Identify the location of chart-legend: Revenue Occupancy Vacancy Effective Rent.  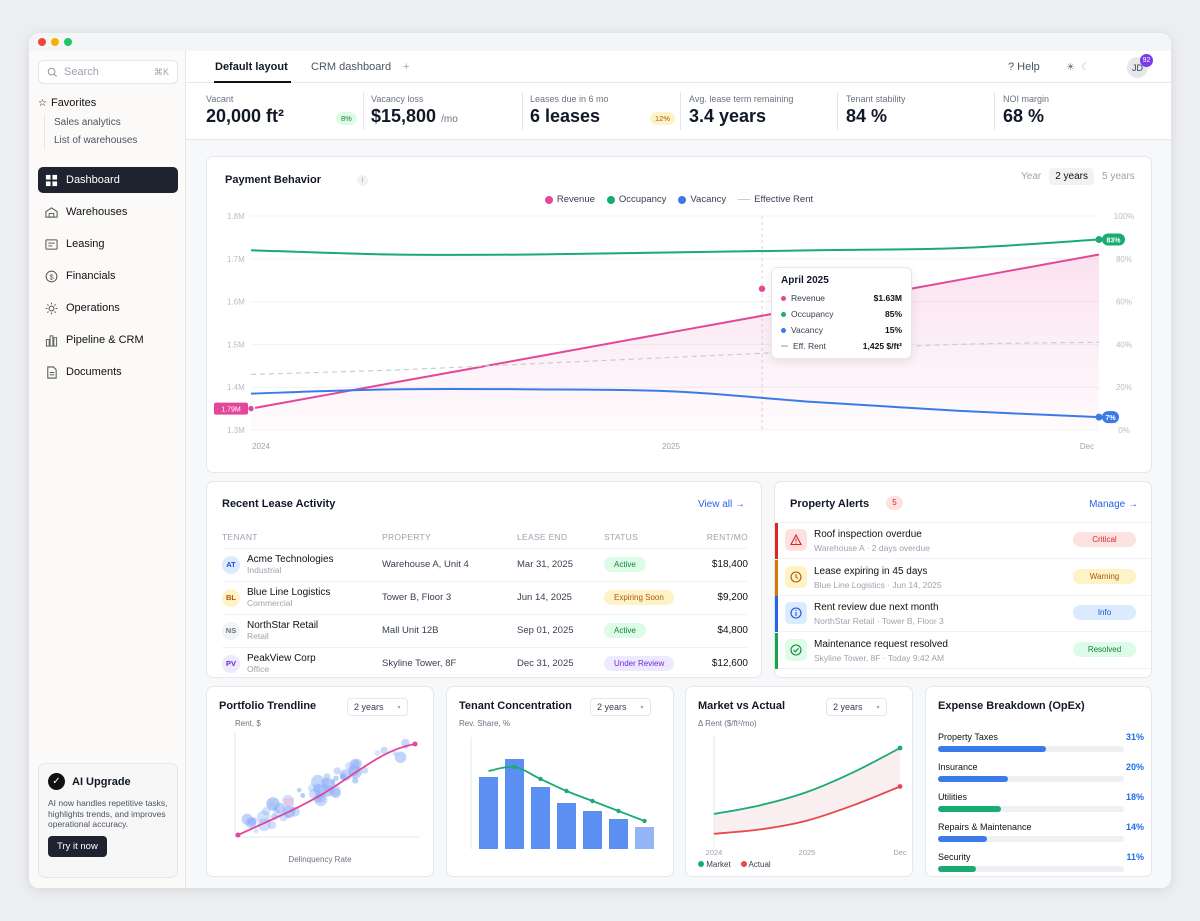
(679, 199).